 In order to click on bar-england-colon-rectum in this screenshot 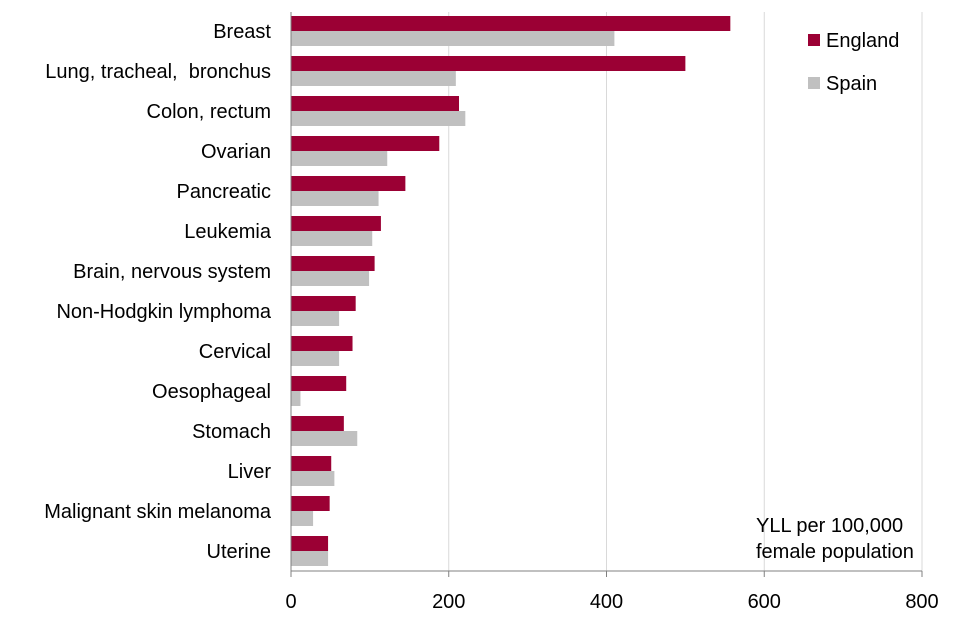, I will do `click(375, 103)`.